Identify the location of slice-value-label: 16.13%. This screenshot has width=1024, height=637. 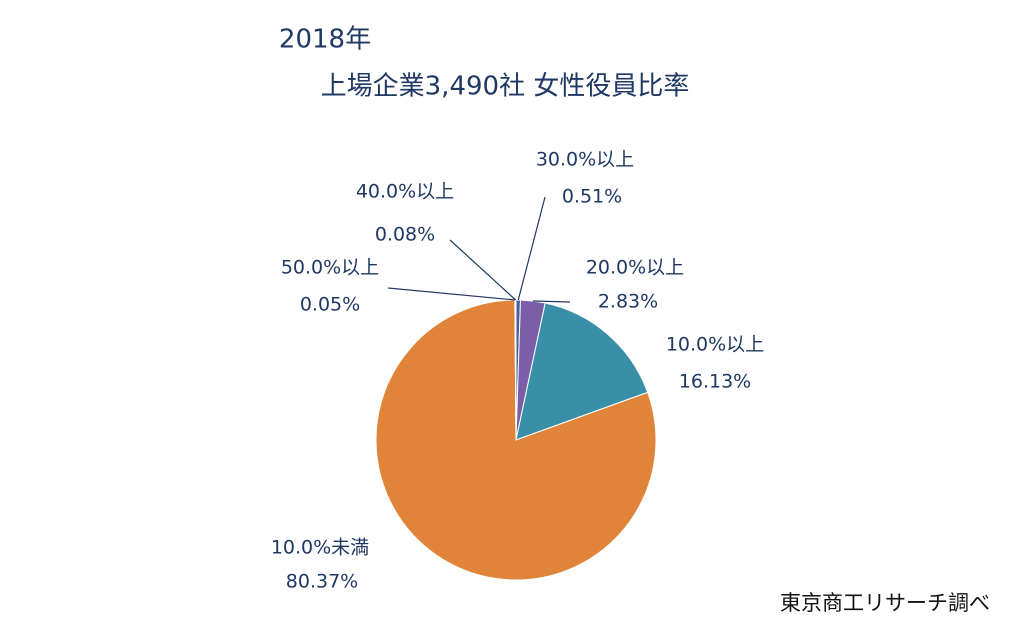
(715, 382).